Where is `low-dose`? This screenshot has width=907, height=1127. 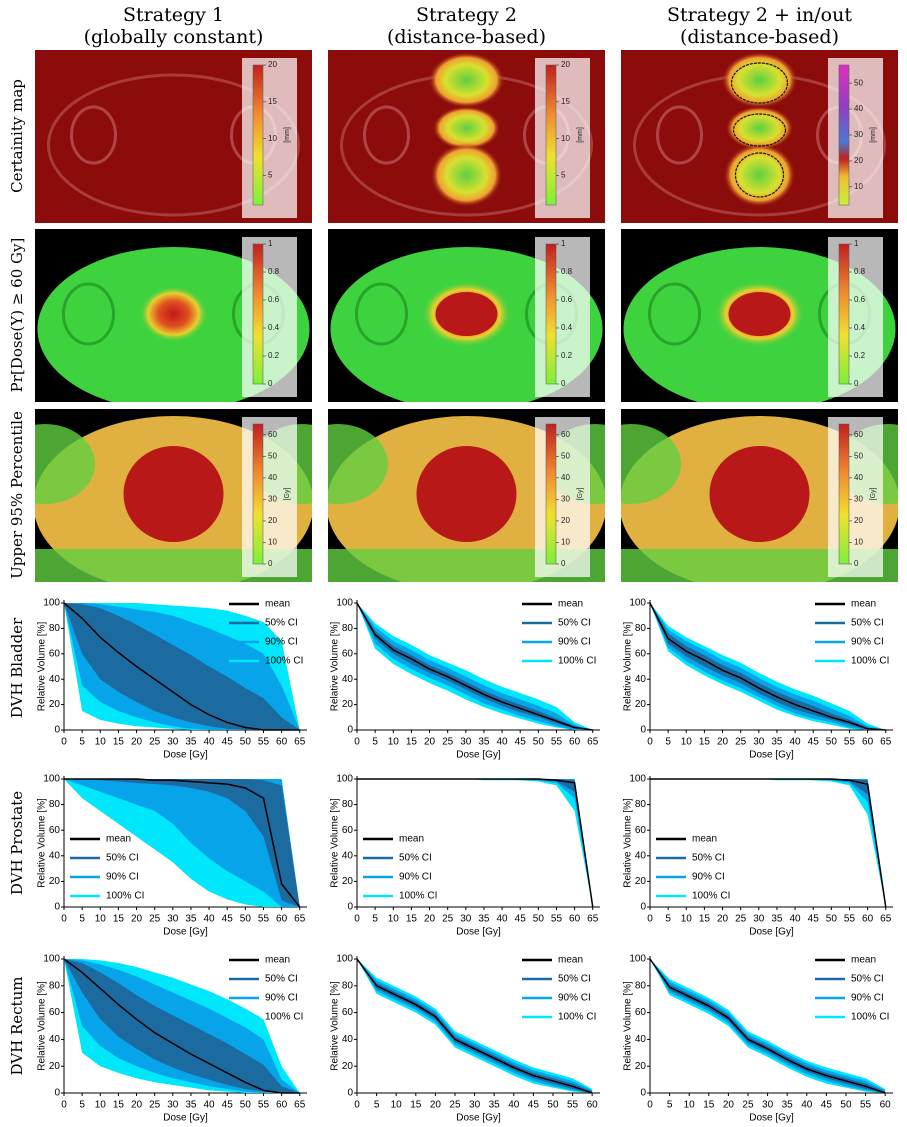
low-dose is located at coordinates (651, 464).